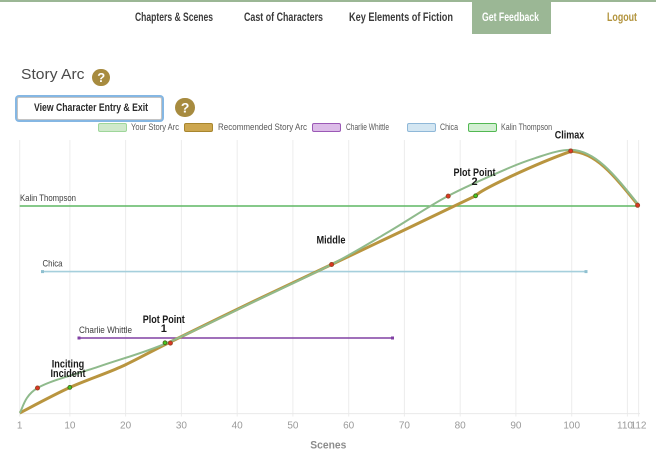  What do you see at coordinates (238, 426) in the screenshot?
I see `svg-text: 40` at bounding box center [238, 426].